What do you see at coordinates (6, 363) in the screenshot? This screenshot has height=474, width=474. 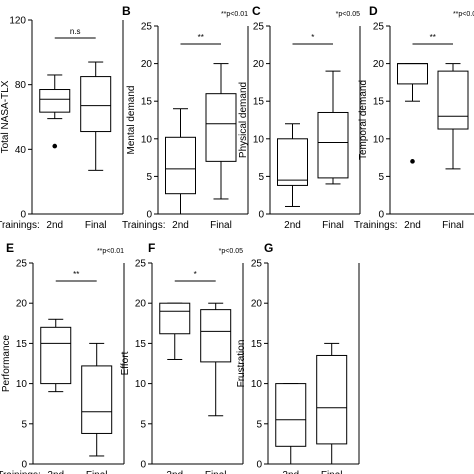 I see `y-axis-label: Performance` at bounding box center [6, 363].